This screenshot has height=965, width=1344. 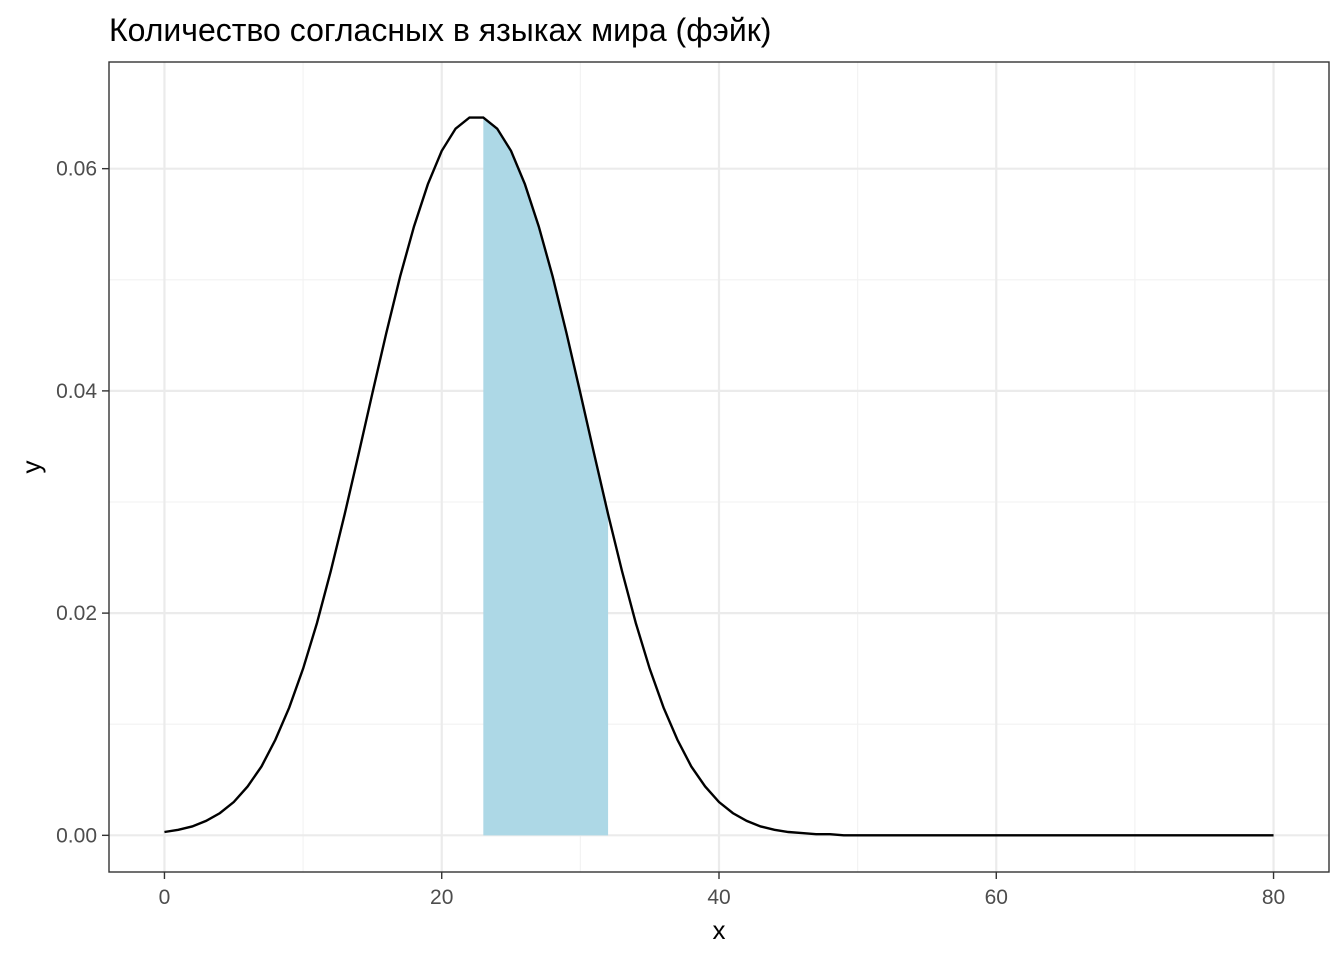 What do you see at coordinates (76, 391) in the screenshot?
I see `y-tick-label: 0.04` at bounding box center [76, 391].